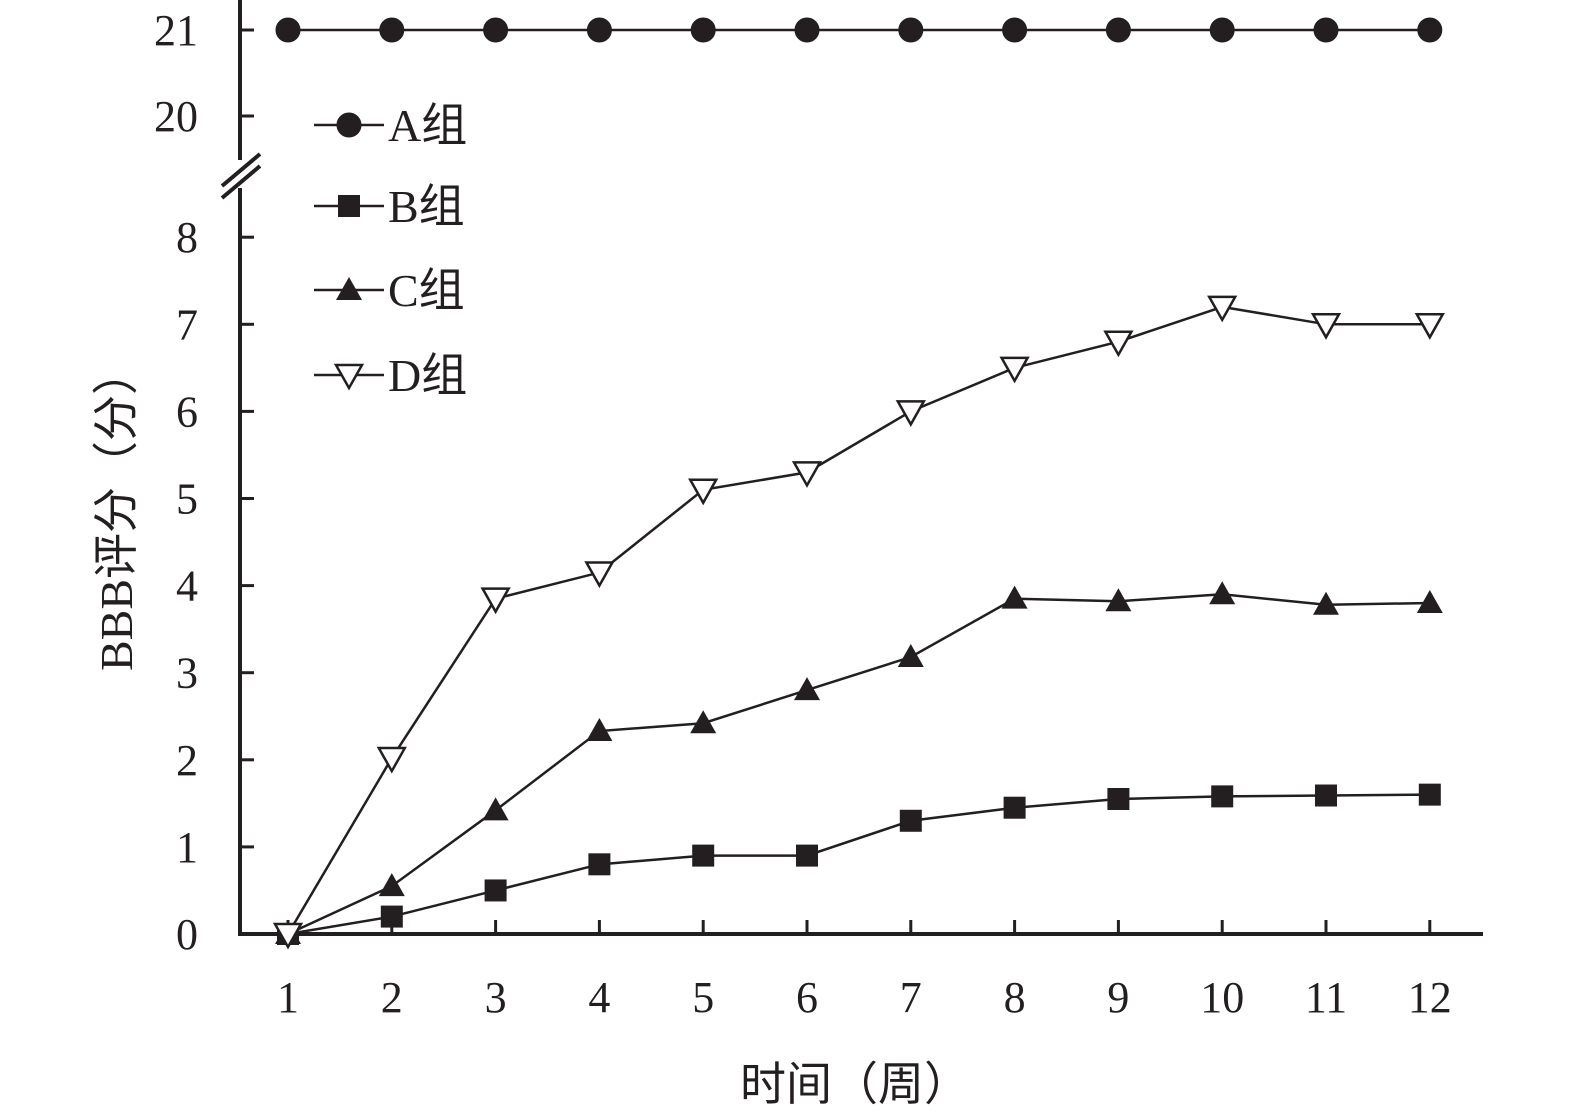 The image size is (1575, 1120). What do you see at coordinates (187, 499) in the screenshot?
I see `y-tick-label: 5` at bounding box center [187, 499].